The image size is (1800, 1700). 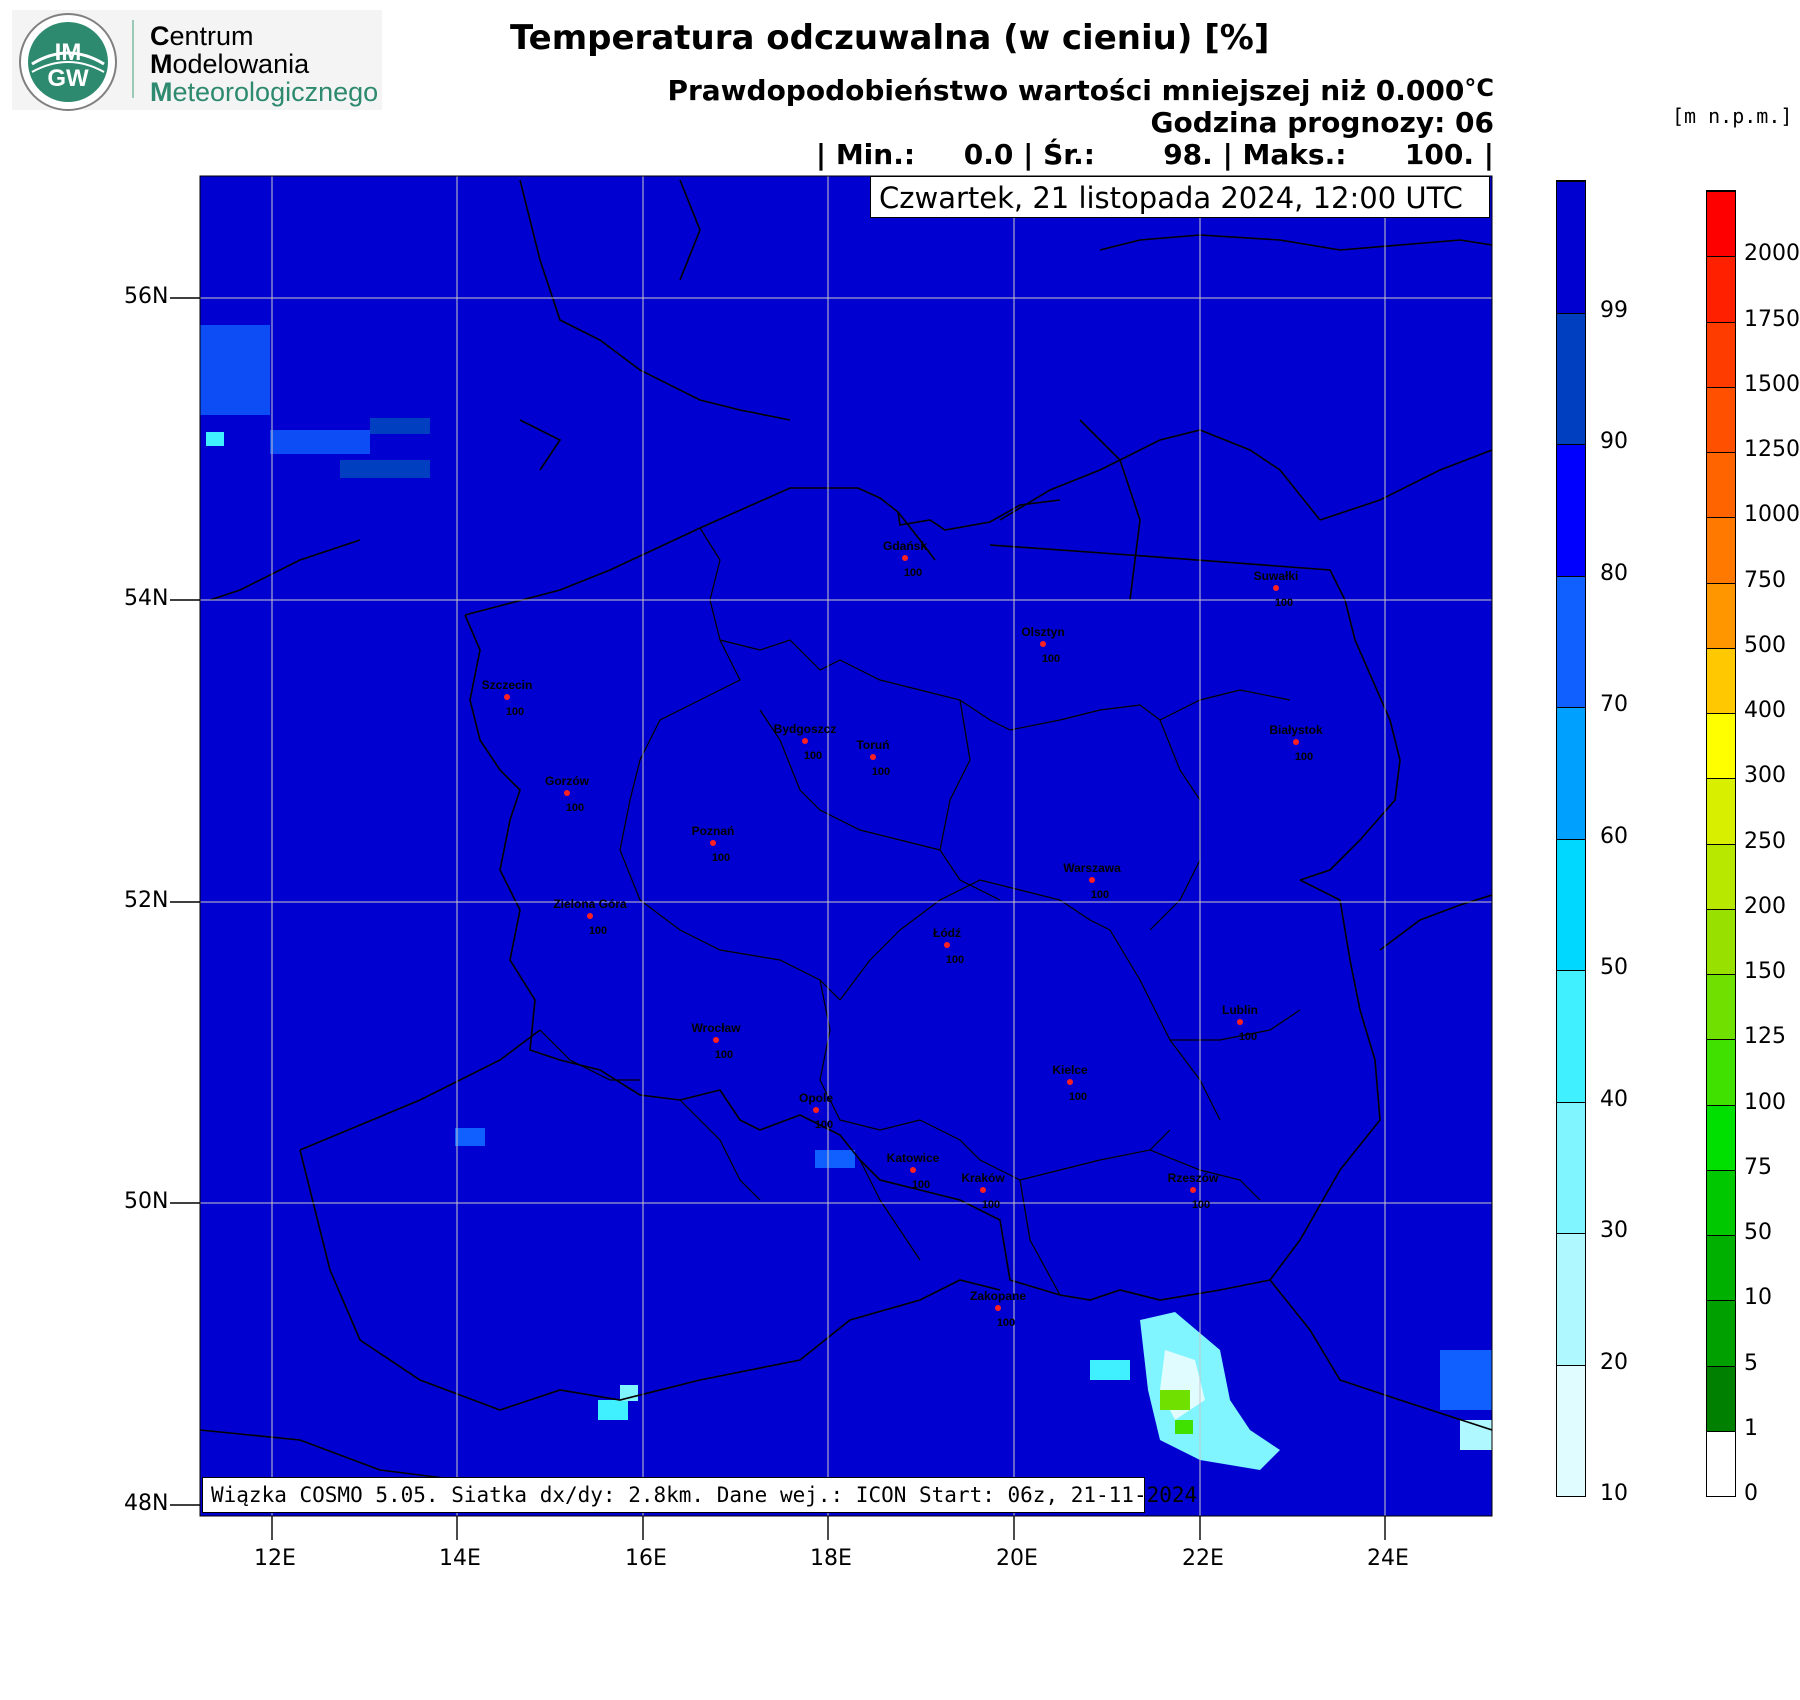 I want to click on city-name: Wrocław, so click(x=716, y=1028).